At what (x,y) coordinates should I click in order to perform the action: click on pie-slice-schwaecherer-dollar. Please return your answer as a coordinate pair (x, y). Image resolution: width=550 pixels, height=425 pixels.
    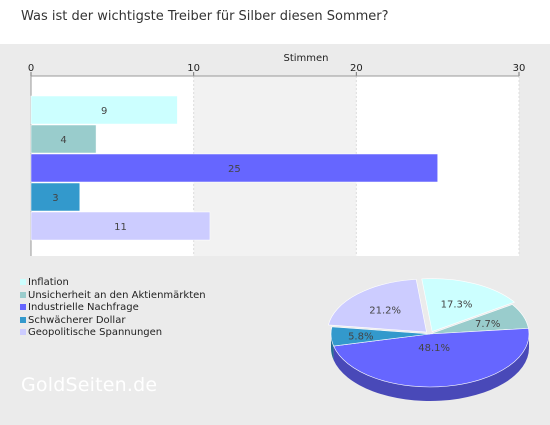
    Looking at the image, I should click on (380, 336).